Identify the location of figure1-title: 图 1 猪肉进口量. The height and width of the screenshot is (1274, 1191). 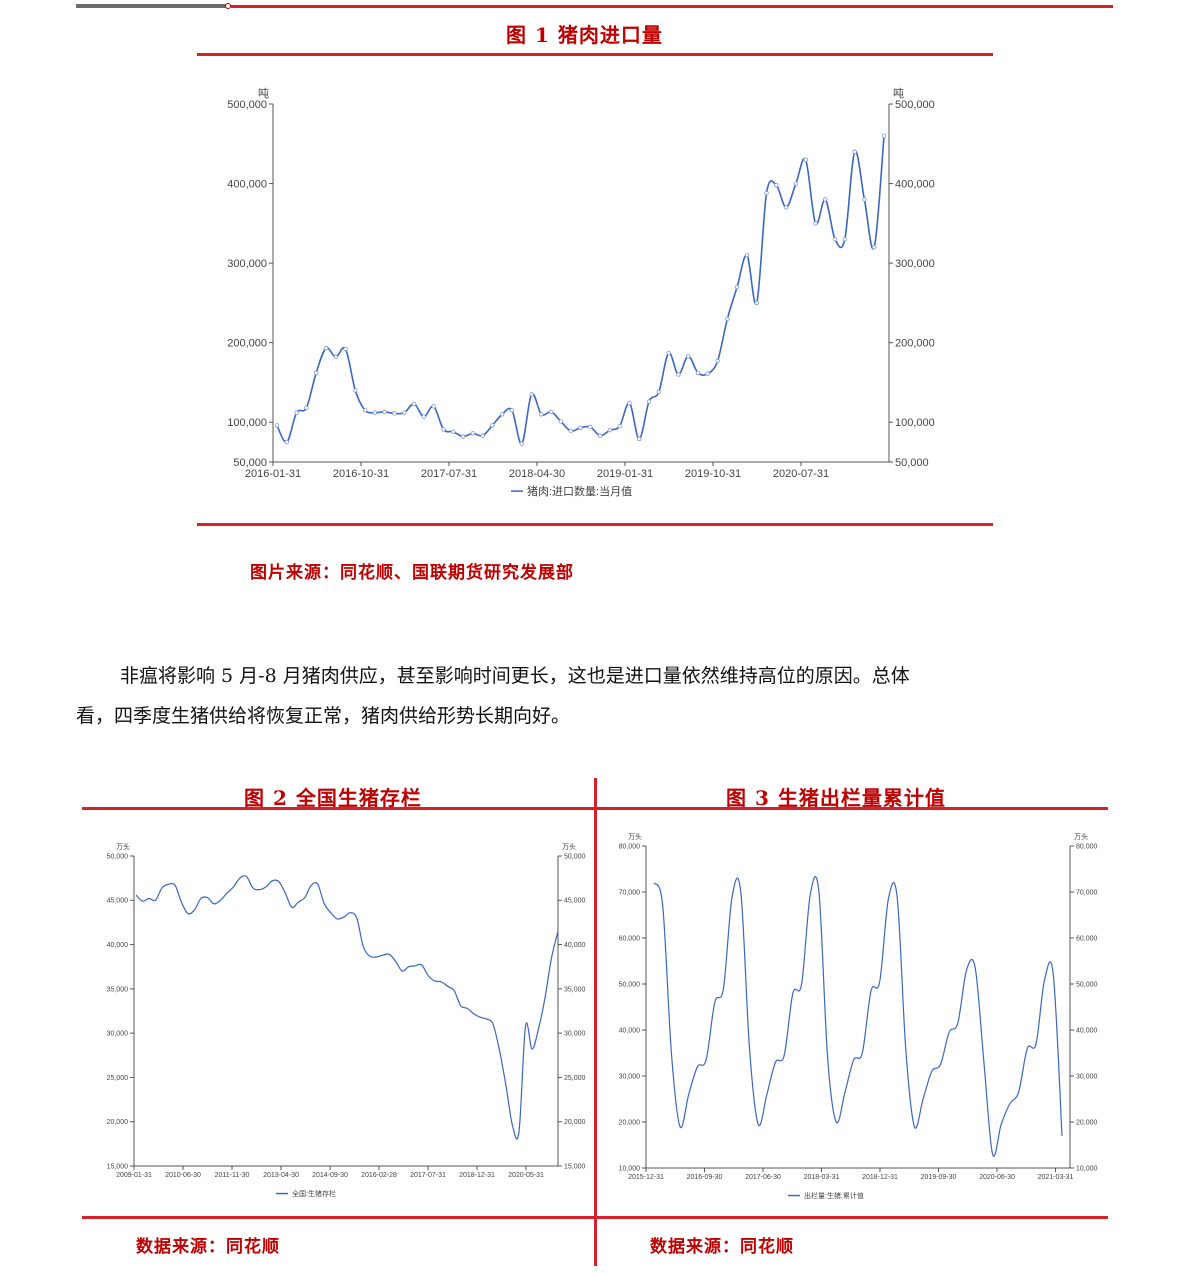
(584, 35).